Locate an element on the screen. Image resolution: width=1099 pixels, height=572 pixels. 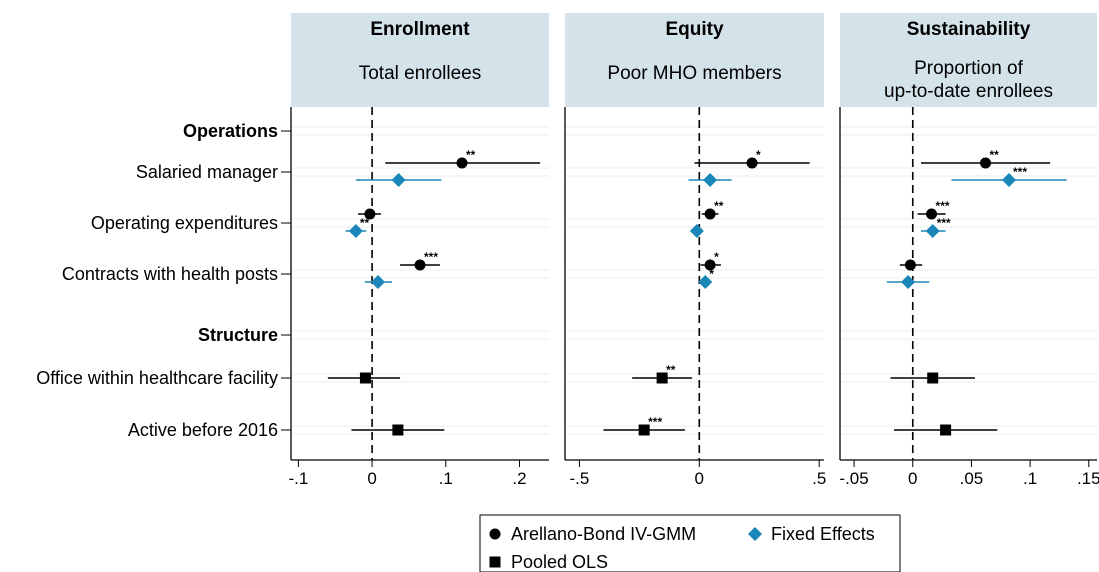
row-label: Active before 2016 is located at coordinates (203, 430).